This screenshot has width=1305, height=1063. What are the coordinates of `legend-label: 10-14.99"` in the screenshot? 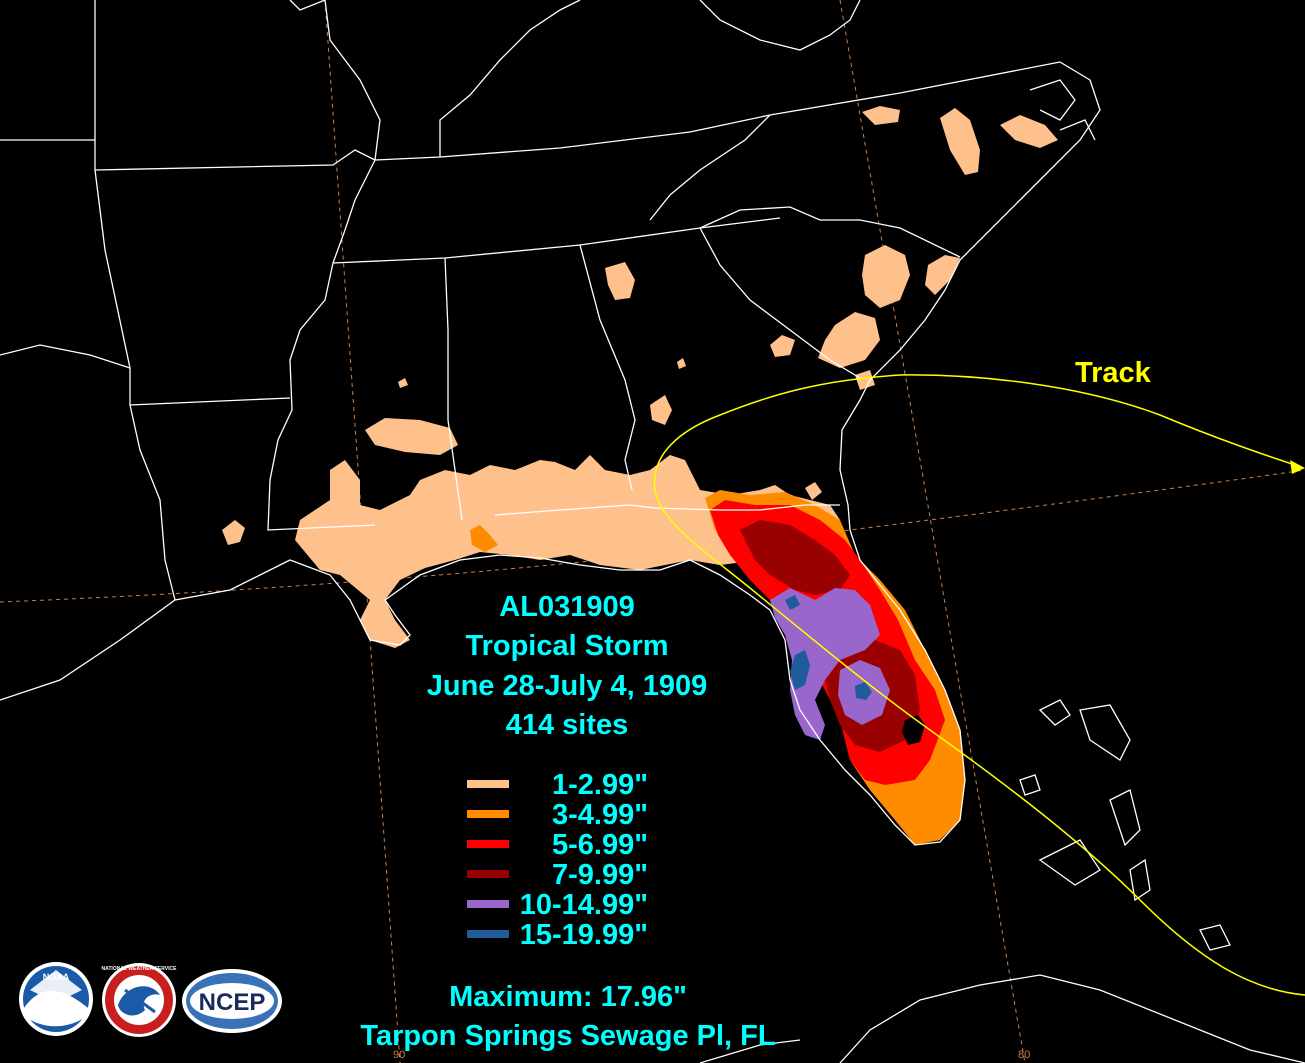 It's located at (584, 905).